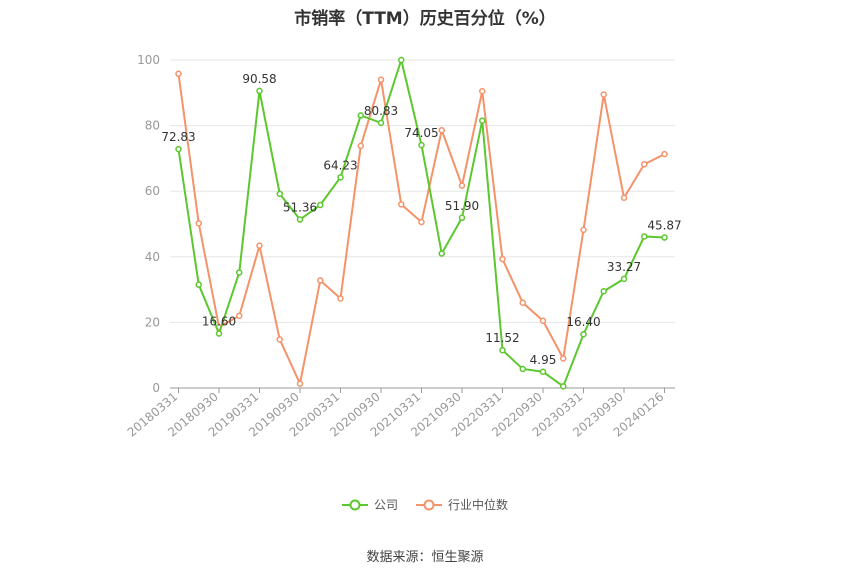  What do you see at coordinates (369, 504) in the screenshot?
I see `legend-item: 公司` at bounding box center [369, 504].